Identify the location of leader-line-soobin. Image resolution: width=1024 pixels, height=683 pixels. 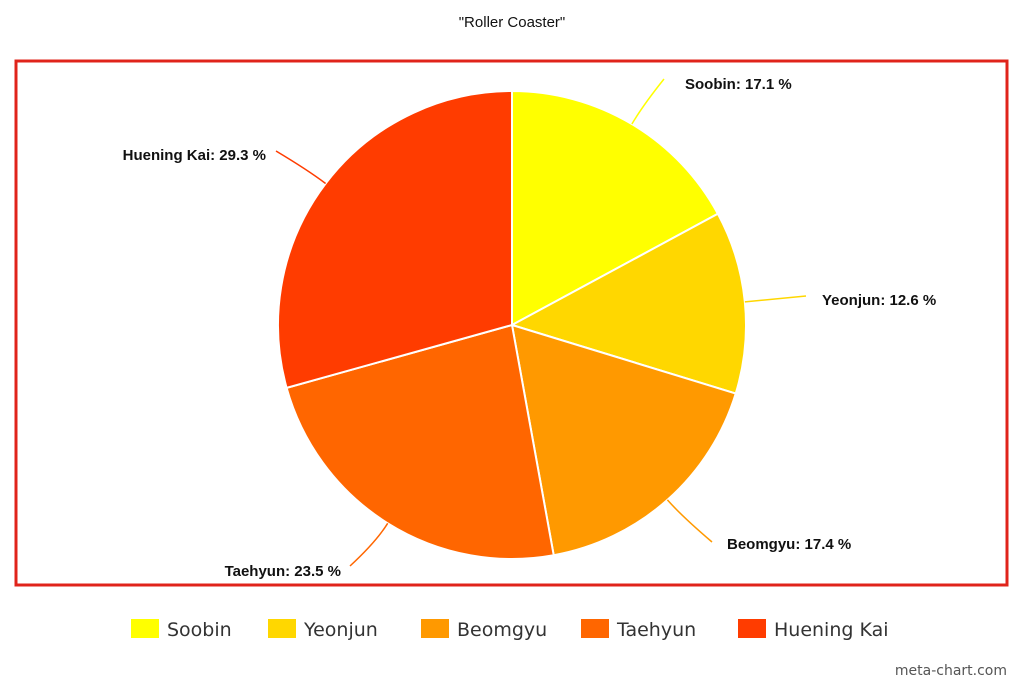
(648, 101).